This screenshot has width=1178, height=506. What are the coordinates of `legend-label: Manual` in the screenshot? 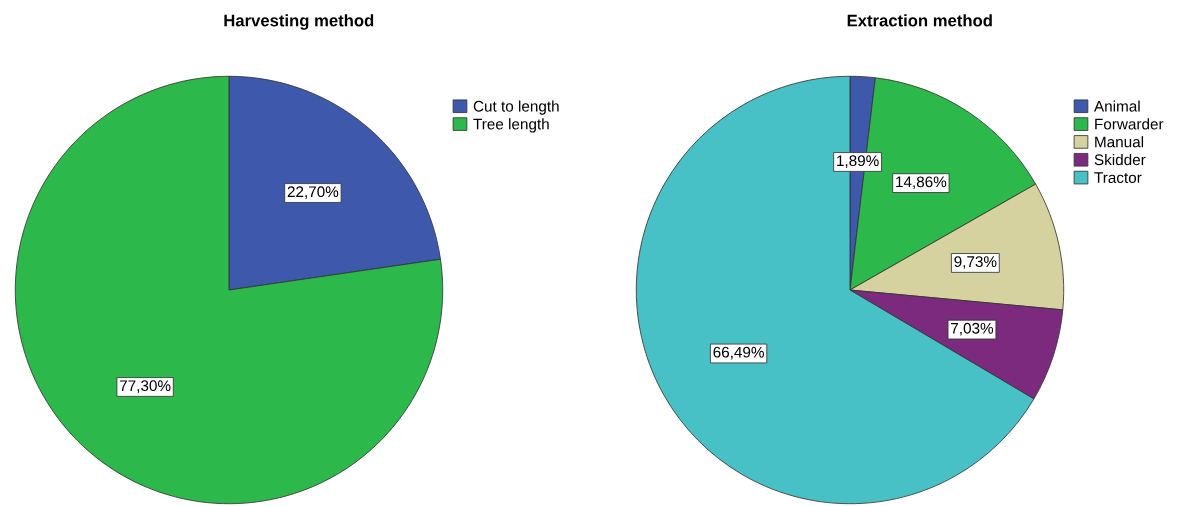 It's located at (1119, 142).